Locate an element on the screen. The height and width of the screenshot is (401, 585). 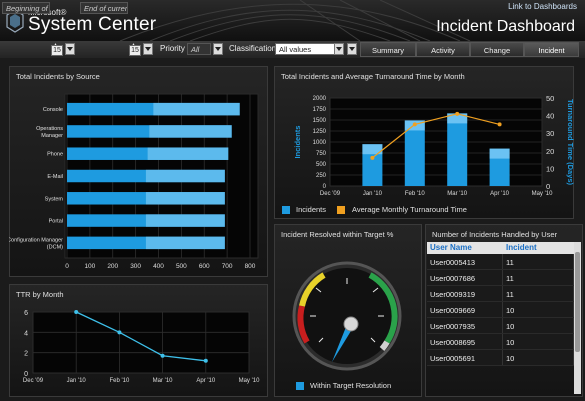
column-user-name: User Name is located at coordinates (451, 247).